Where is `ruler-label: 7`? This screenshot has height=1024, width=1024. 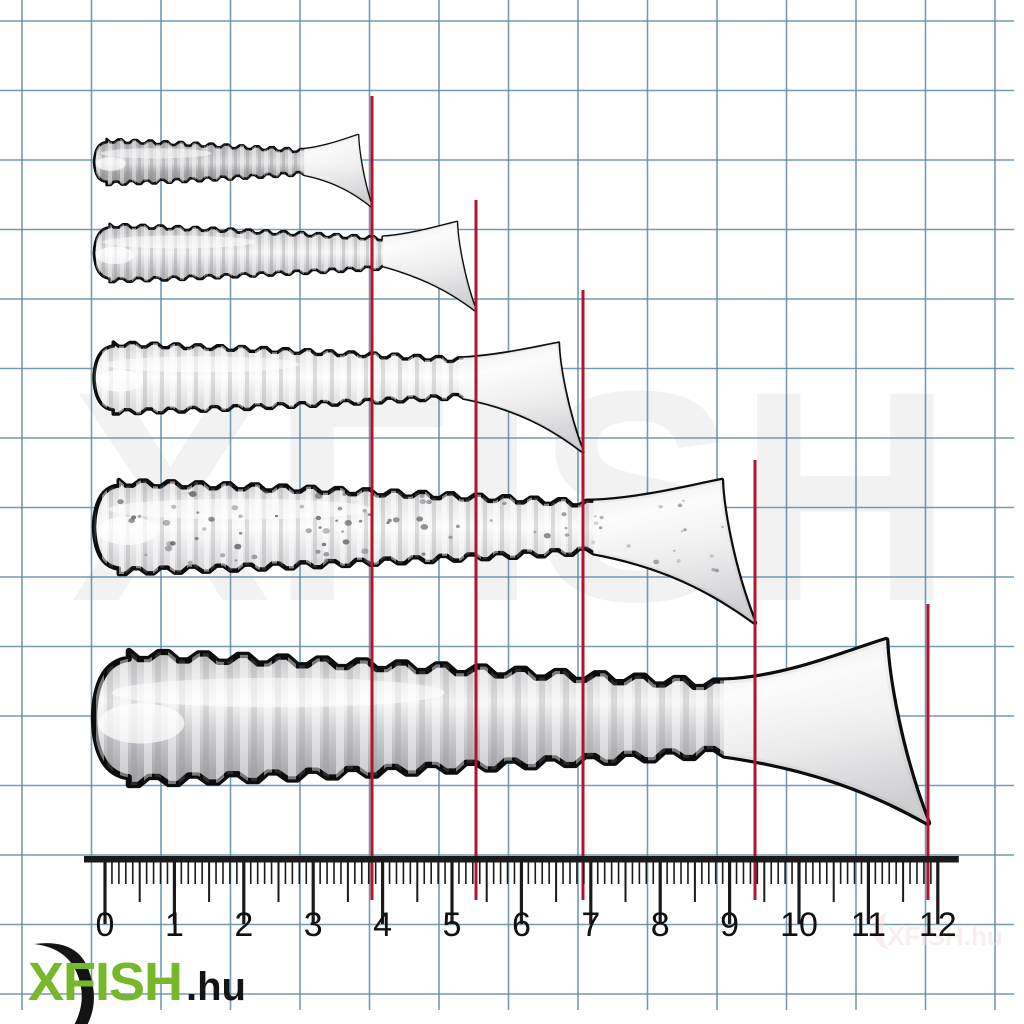
ruler-label: 7 is located at coordinates (590, 925).